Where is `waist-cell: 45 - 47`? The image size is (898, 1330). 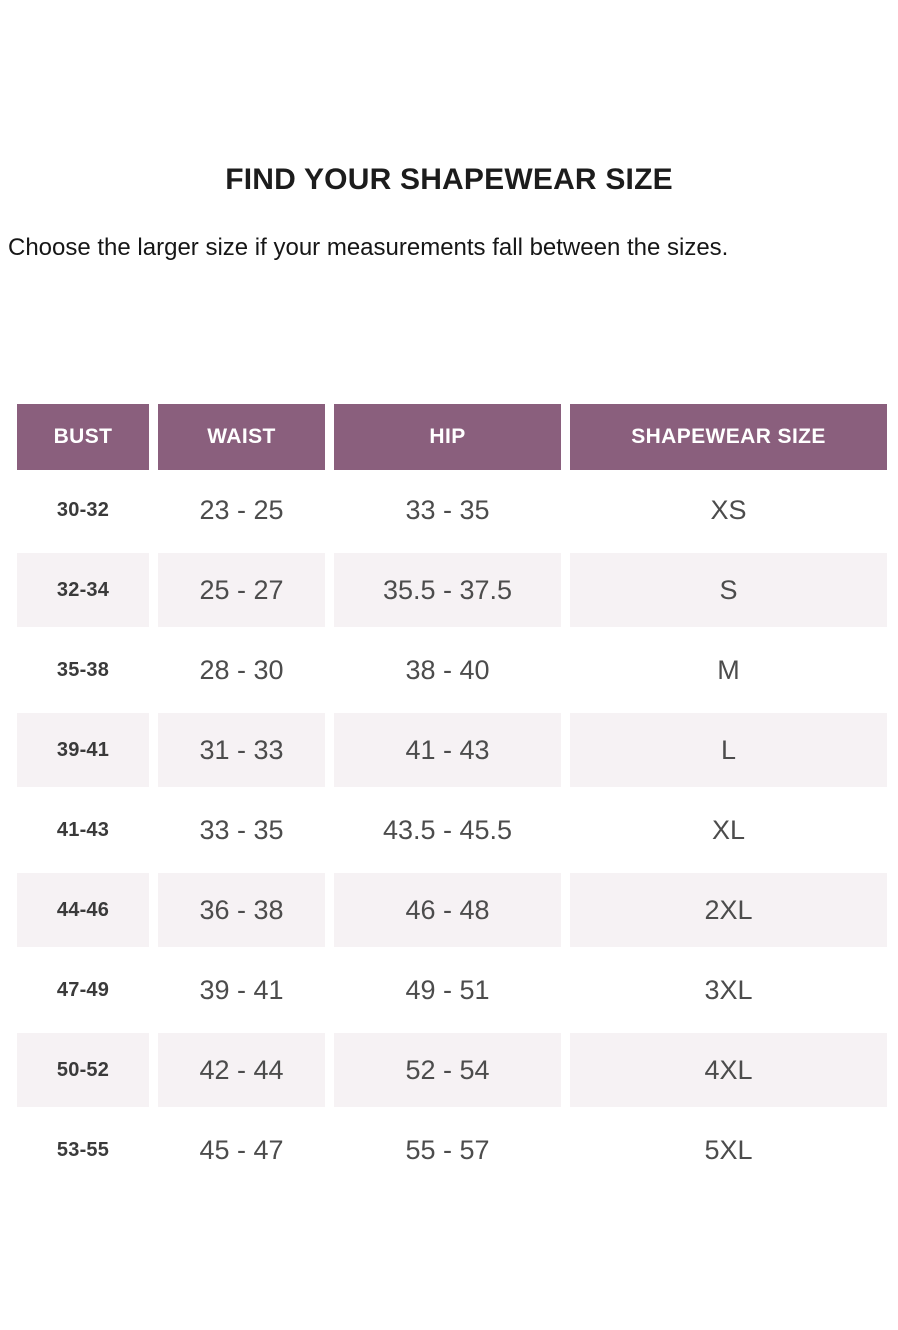 waist-cell: 45 - 47 is located at coordinates (241, 1149).